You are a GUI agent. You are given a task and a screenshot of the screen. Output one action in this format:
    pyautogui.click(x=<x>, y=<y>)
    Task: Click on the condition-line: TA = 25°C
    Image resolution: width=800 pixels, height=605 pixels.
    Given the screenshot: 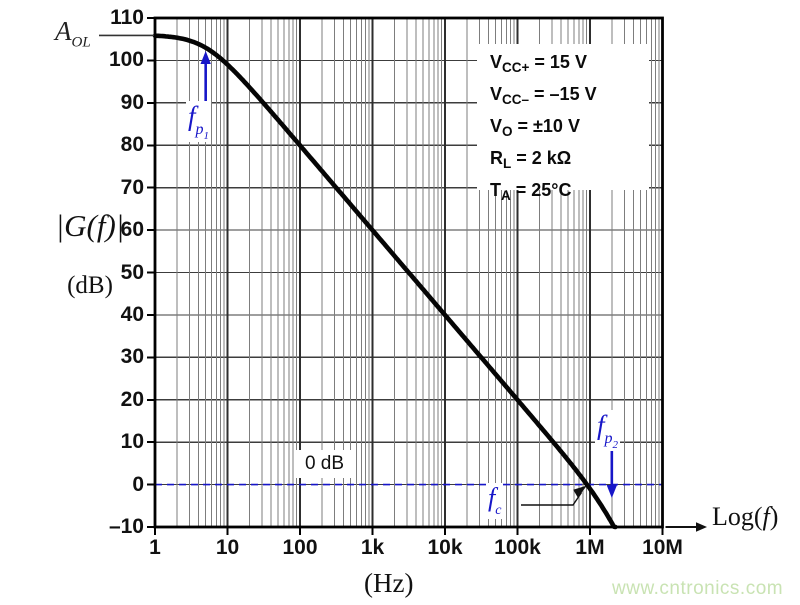 What is the action you would take?
    pyautogui.click(x=569, y=193)
    